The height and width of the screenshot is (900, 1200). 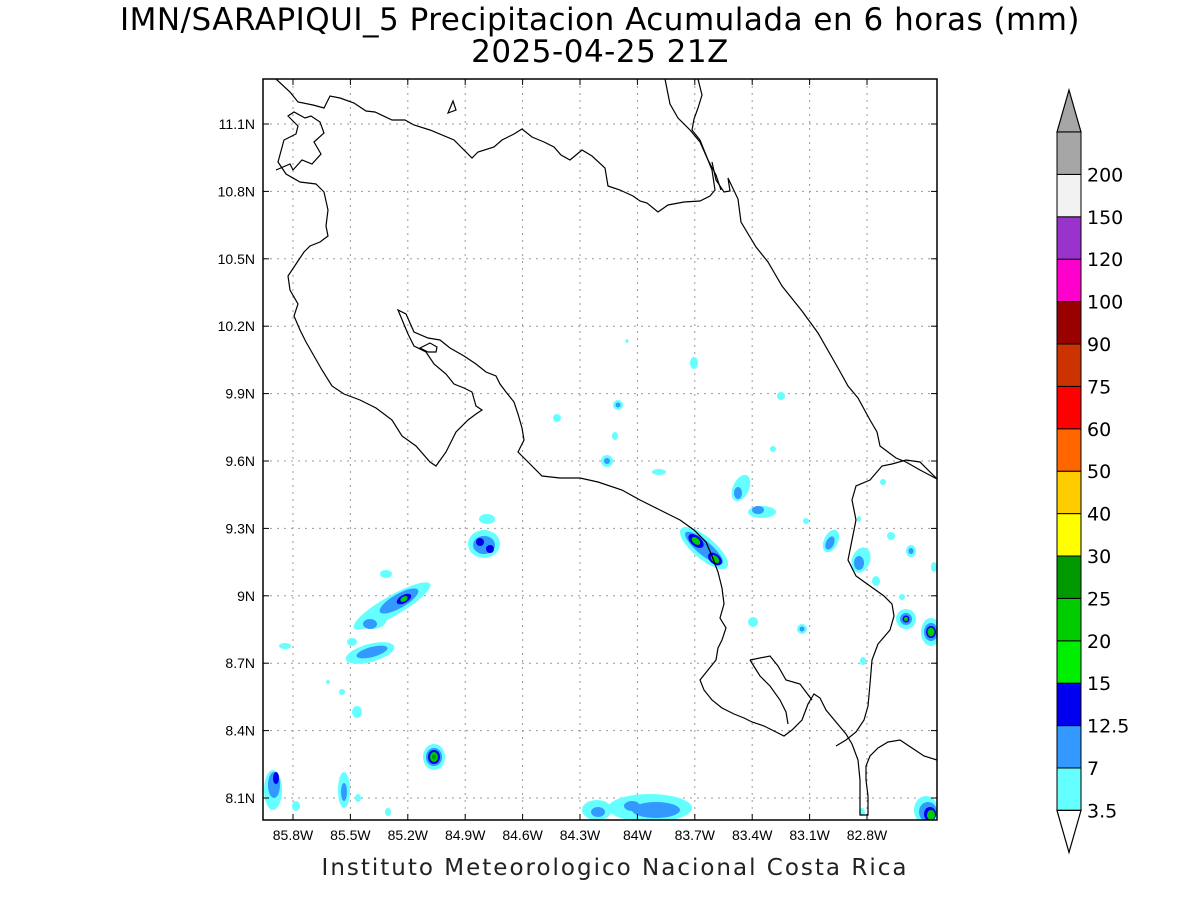 What do you see at coordinates (1102, 811) in the screenshot?
I see `colorbar-label: 3.5` at bounding box center [1102, 811].